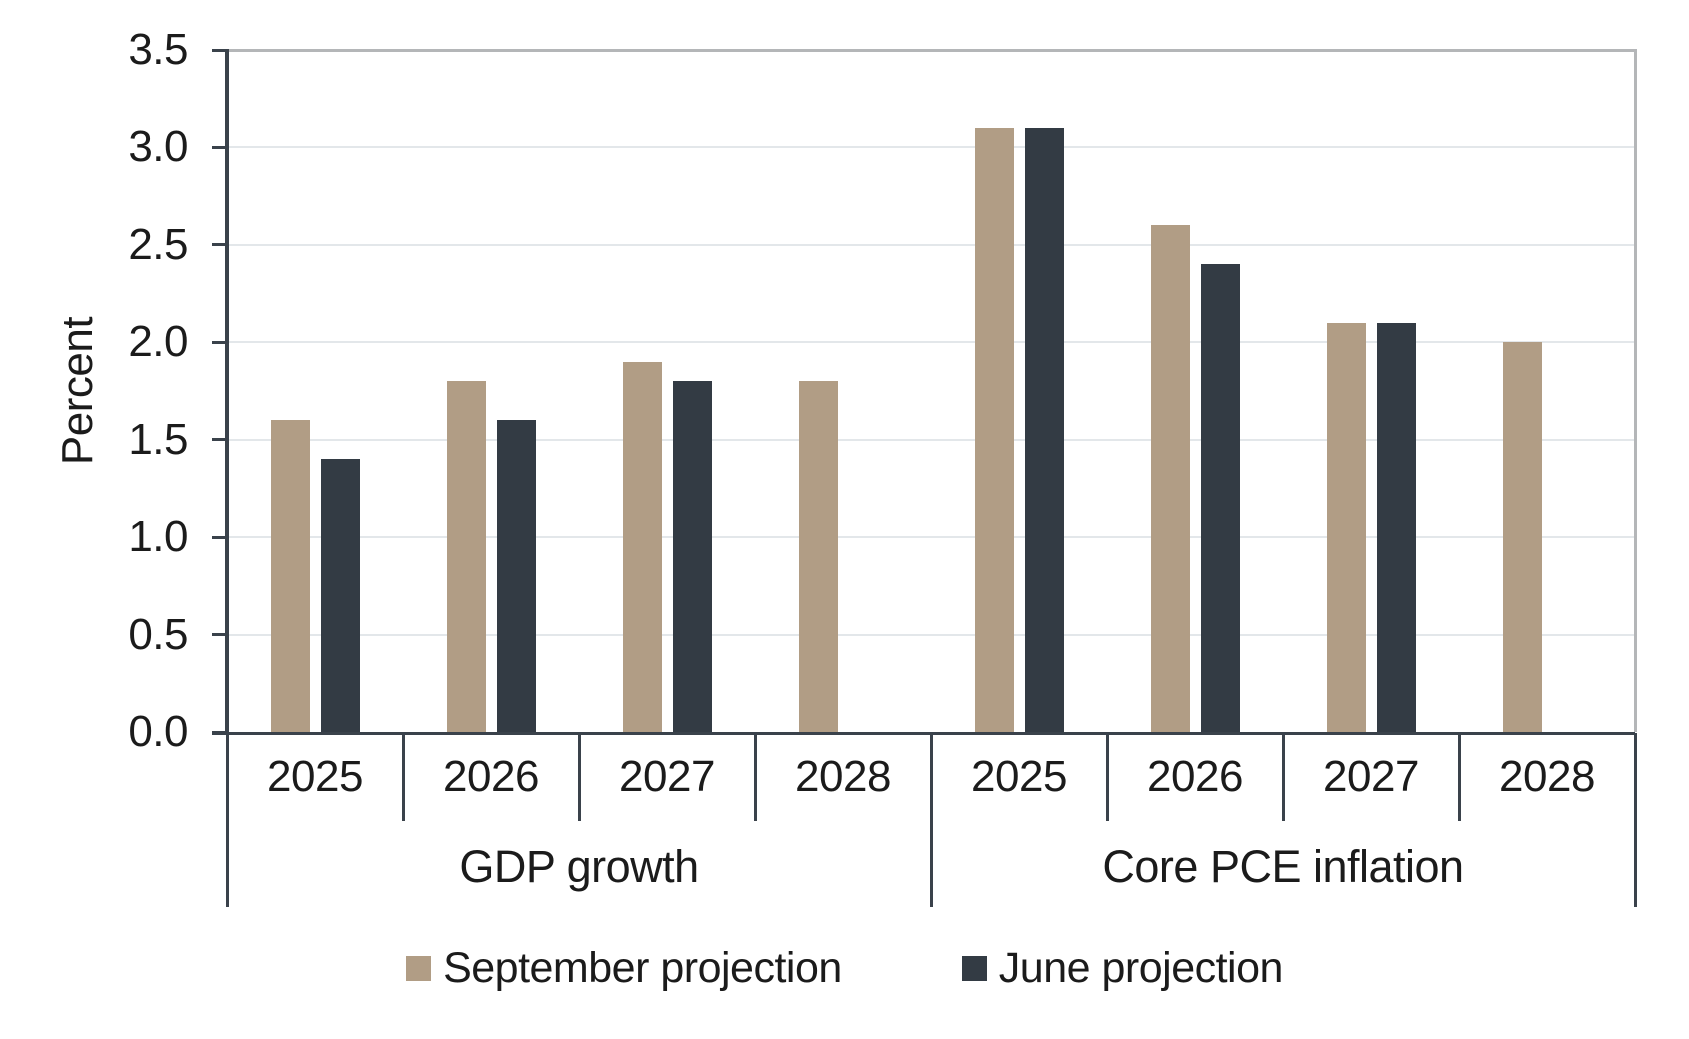 The image size is (1689, 1039). What do you see at coordinates (579, 866) in the screenshot?
I see `group-label-gdp: GDP growth` at bounding box center [579, 866].